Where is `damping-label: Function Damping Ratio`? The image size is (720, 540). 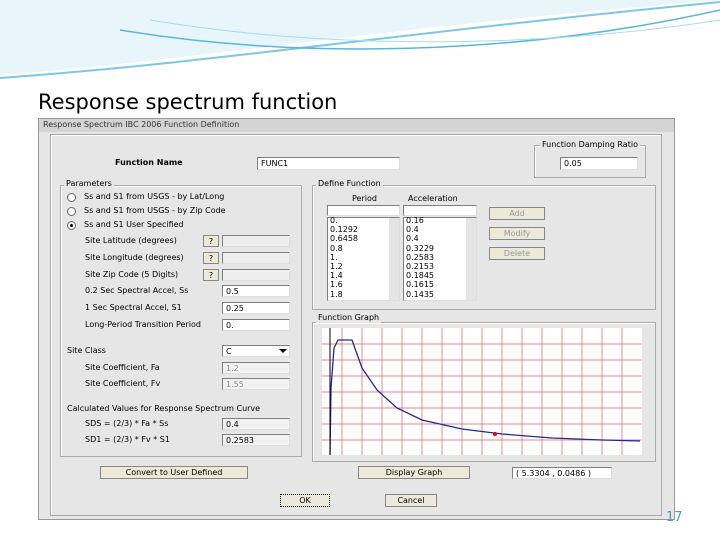
damping-label: Function Damping Ratio is located at coordinates (590, 145).